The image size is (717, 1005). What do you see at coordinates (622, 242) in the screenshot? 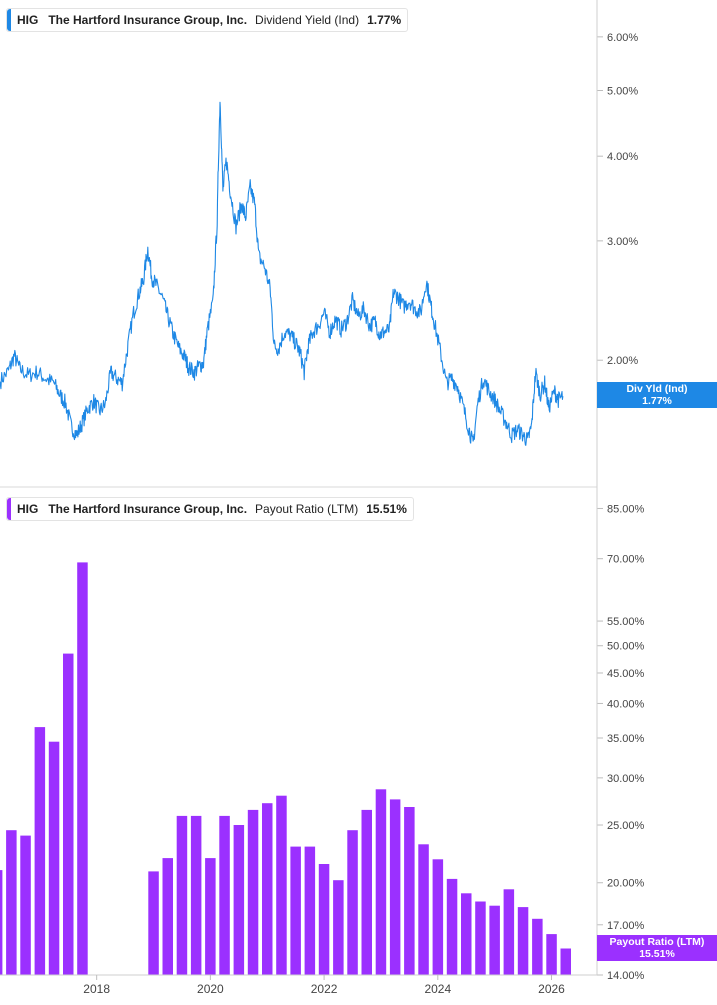
I see `y-tick-label: 3.00%` at bounding box center [622, 242].